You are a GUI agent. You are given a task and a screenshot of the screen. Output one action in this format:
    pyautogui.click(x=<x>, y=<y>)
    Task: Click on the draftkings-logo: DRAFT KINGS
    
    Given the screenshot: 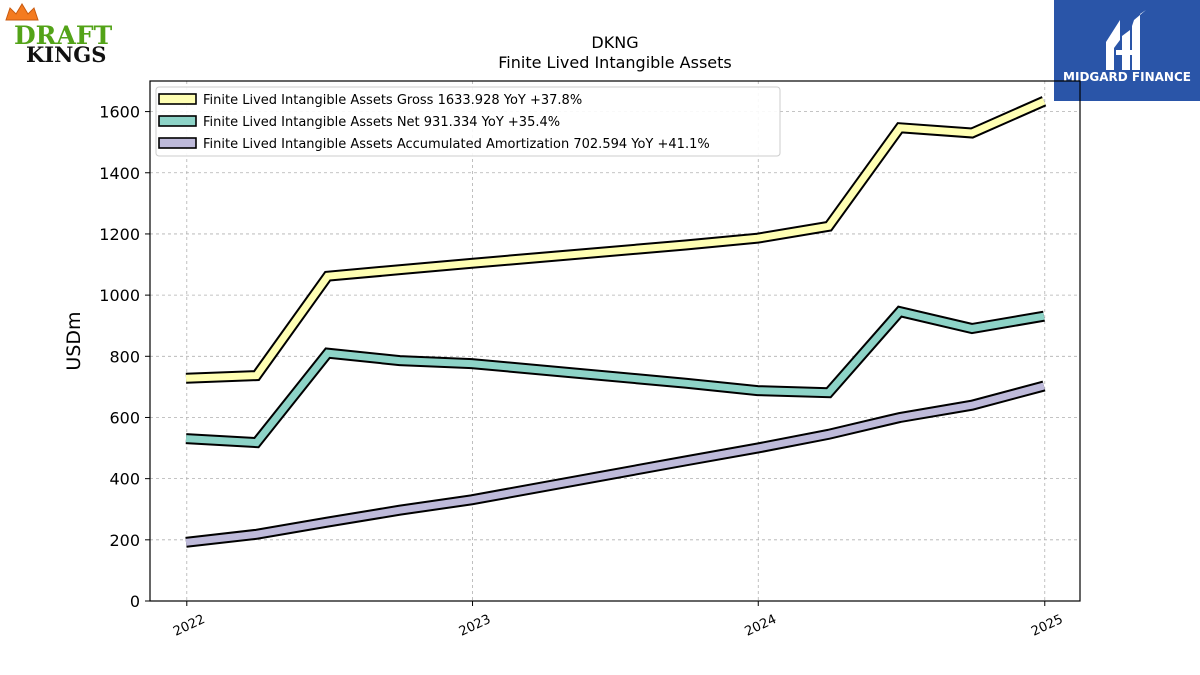 What is the action you would take?
    pyautogui.click(x=59, y=35)
    